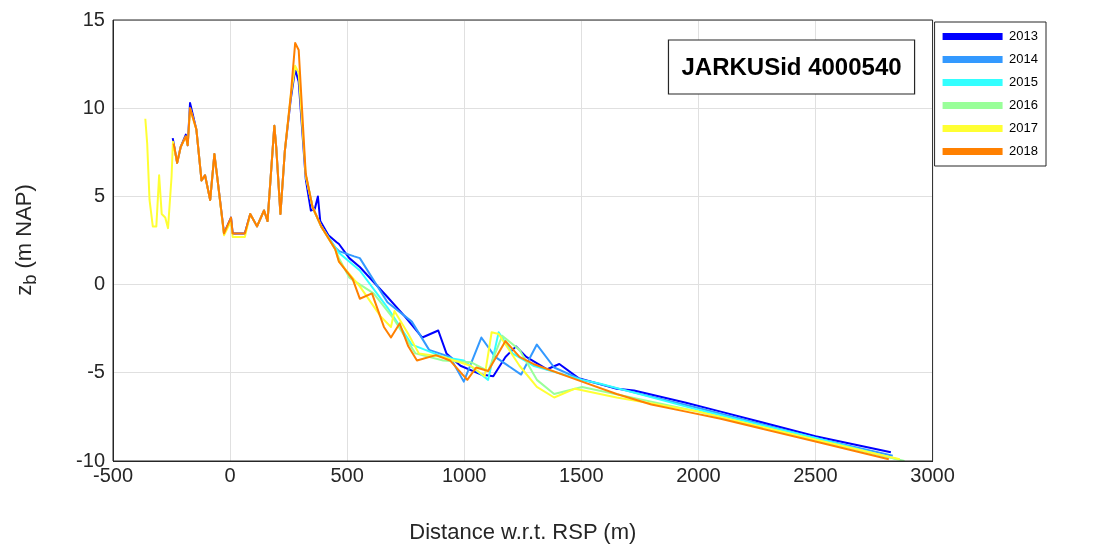 This screenshot has width=1098, height=550. I want to click on x-tick-label: 0, so click(230, 474).